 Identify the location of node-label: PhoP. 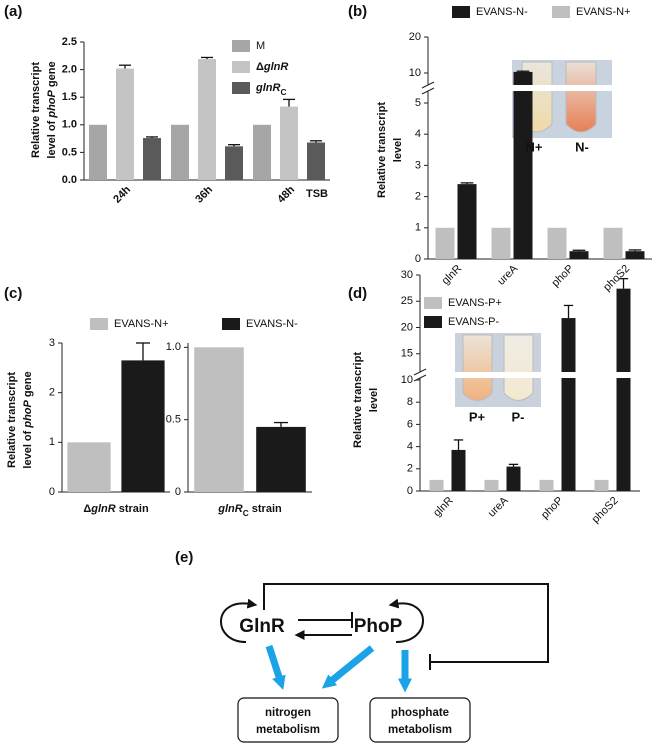
(378, 626).